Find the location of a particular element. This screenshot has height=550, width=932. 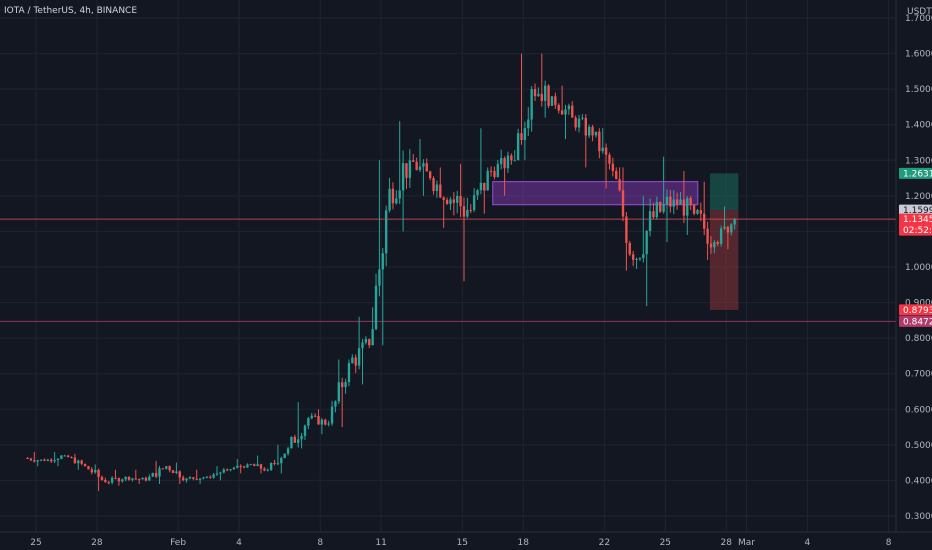

x-tick-label: 18 is located at coordinates (523, 543).